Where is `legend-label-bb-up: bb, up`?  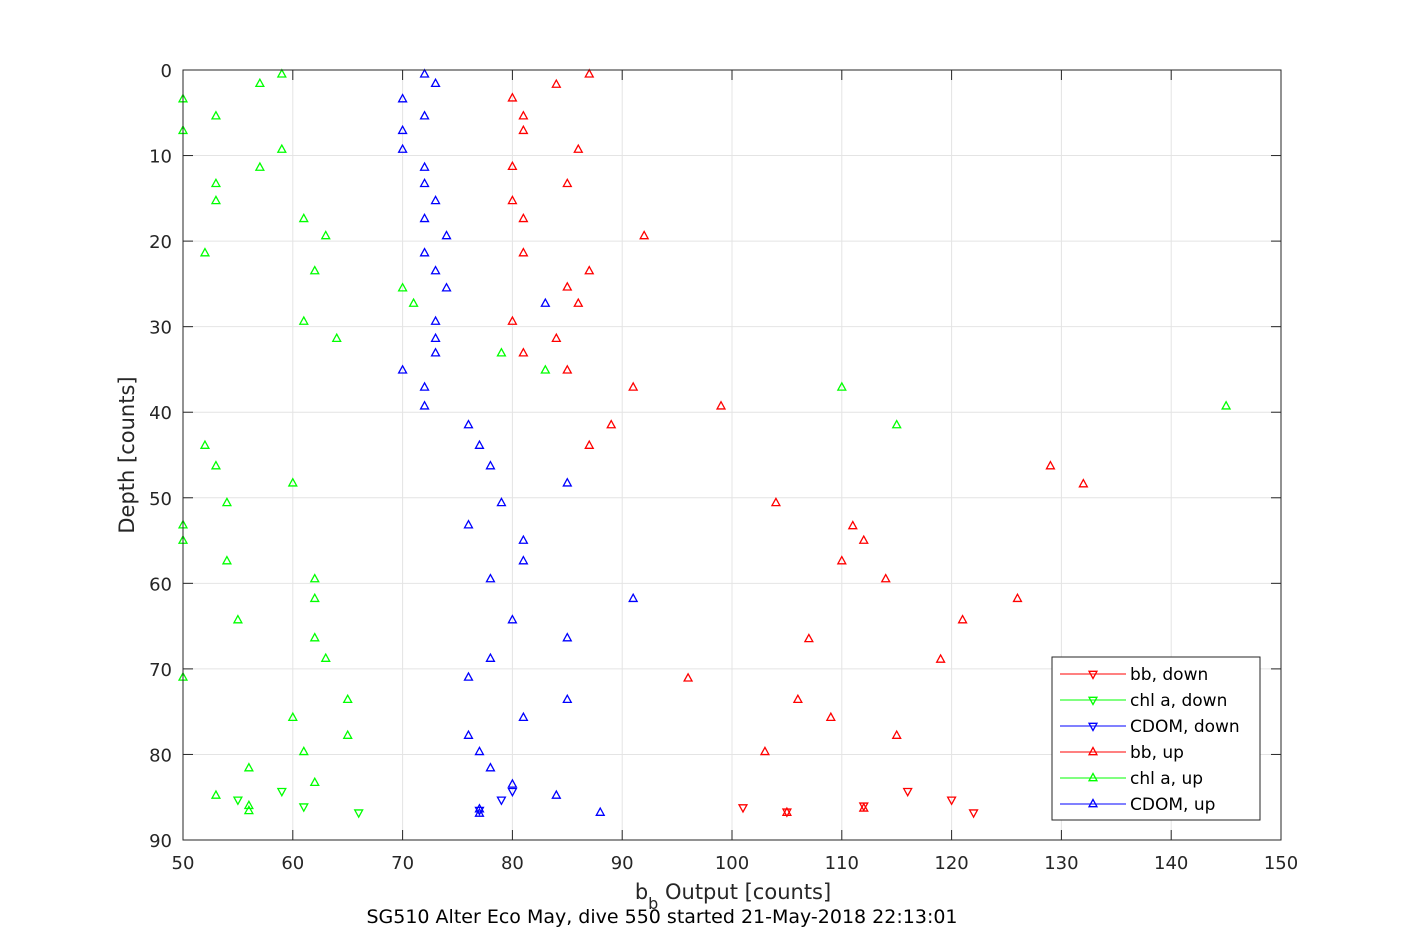 legend-label-bb-up: bb, up is located at coordinates (1157, 753).